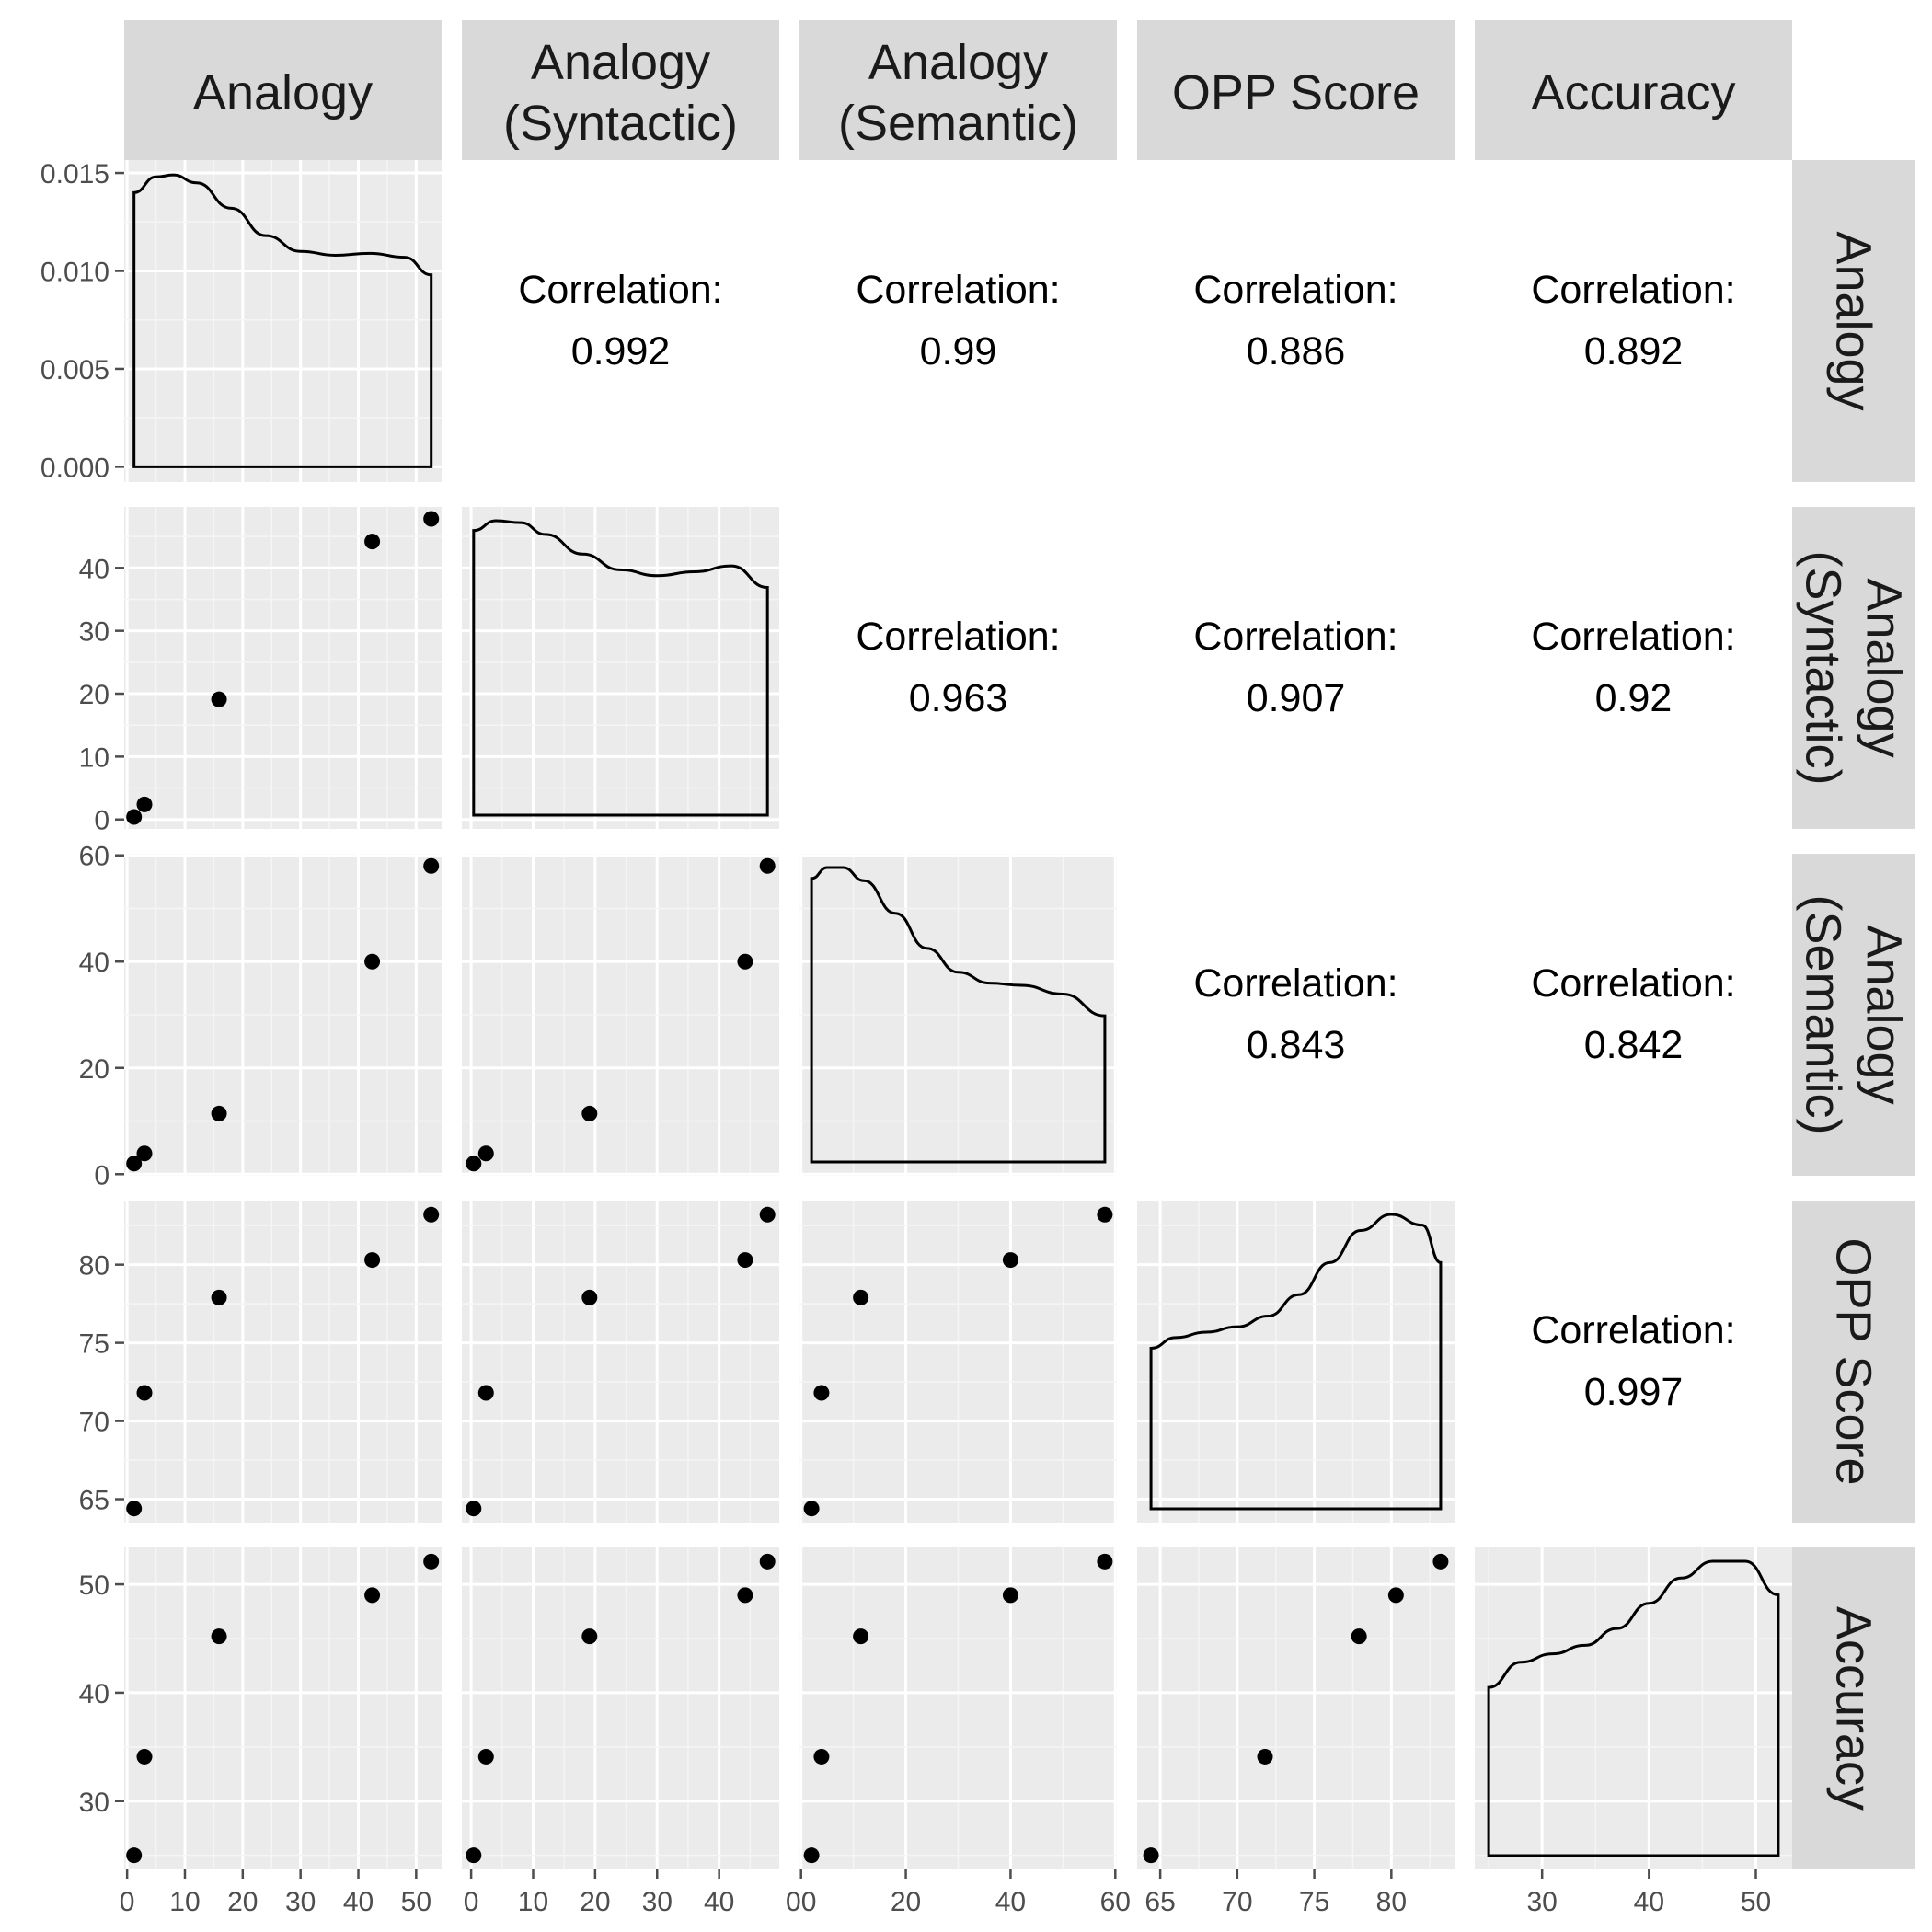 Image resolution: width=1932 pixels, height=1932 pixels. What do you see at coordinates (801, 1902) in the screenshot?
I see `x-tick-label: 00` at bounding box center [801, 1902].